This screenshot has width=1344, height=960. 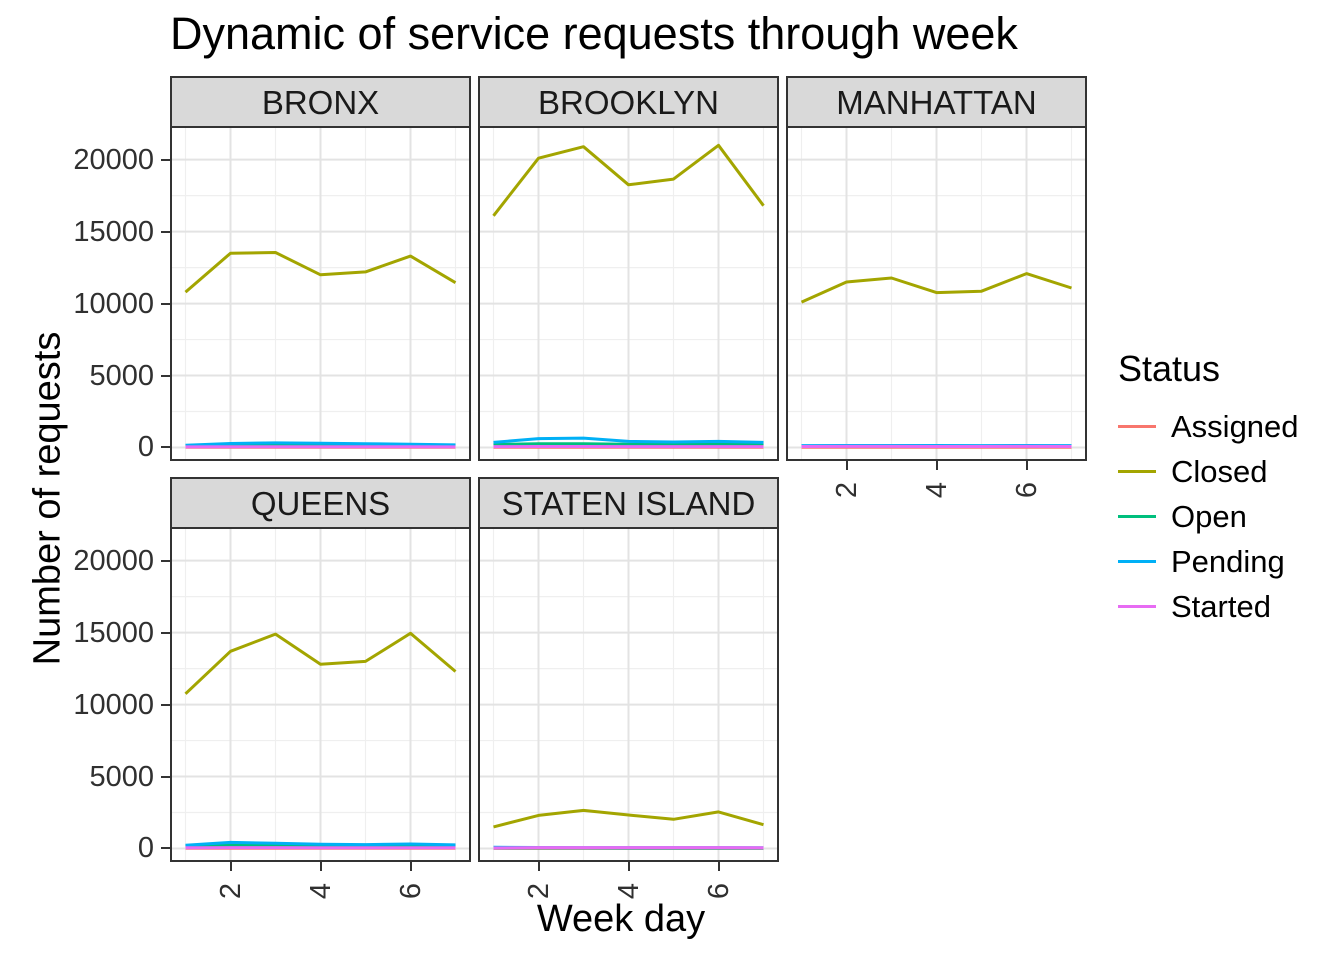 I want to click on legend-entry: Open, so click(x=1208, y=516).